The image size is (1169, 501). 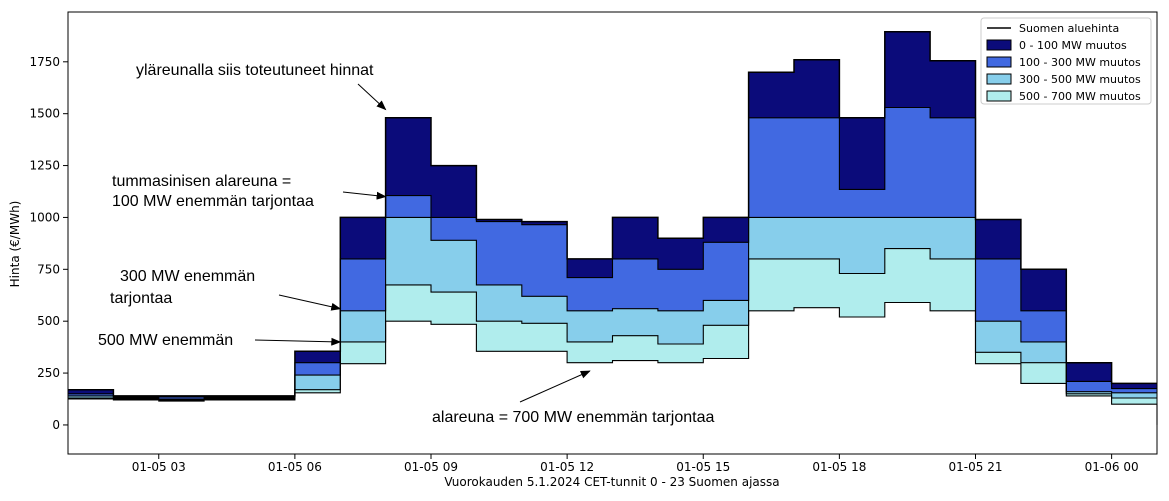 I want to click on x-tick-label-6: 01-05 21, so click(x=976, y=467).